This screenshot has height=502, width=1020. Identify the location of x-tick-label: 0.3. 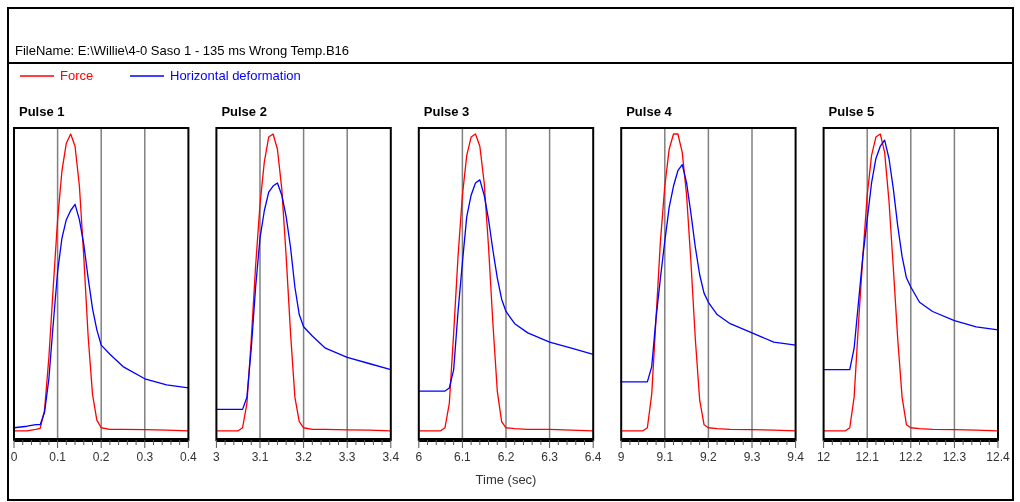
(145, 457).